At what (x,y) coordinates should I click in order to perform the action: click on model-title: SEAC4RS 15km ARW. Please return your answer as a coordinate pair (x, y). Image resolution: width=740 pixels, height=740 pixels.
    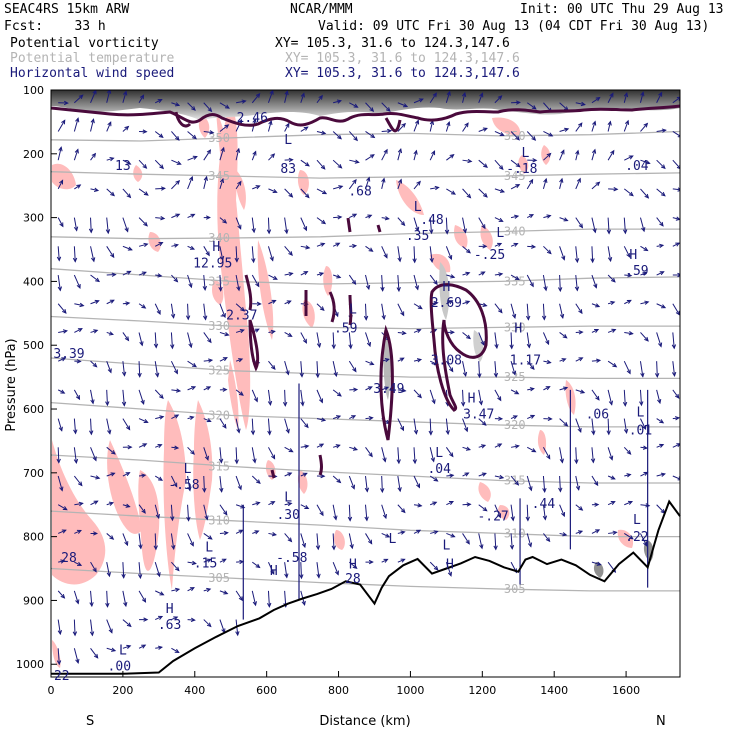
    Looking at the image, I should click on (67, 9).